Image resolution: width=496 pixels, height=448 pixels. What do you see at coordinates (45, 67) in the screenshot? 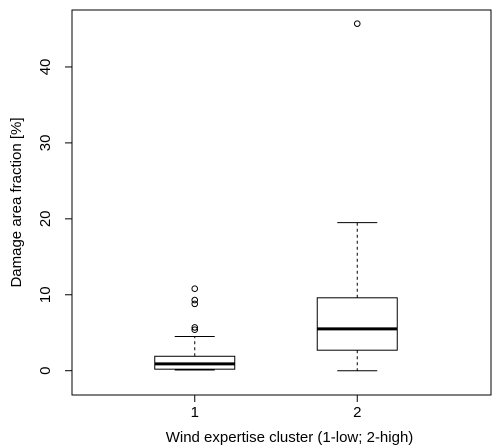
I see `y-tick-label: 40` at bounding box center [45, 67].